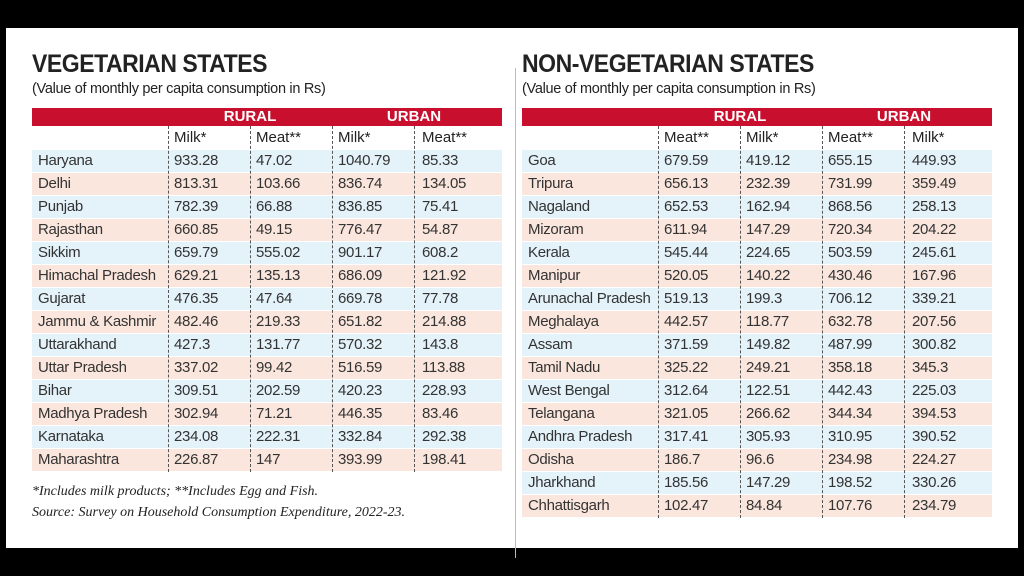 The width and height of the screenshot is (1024, 576). I want to click on value-cell: 321.05, so click(686, 413).